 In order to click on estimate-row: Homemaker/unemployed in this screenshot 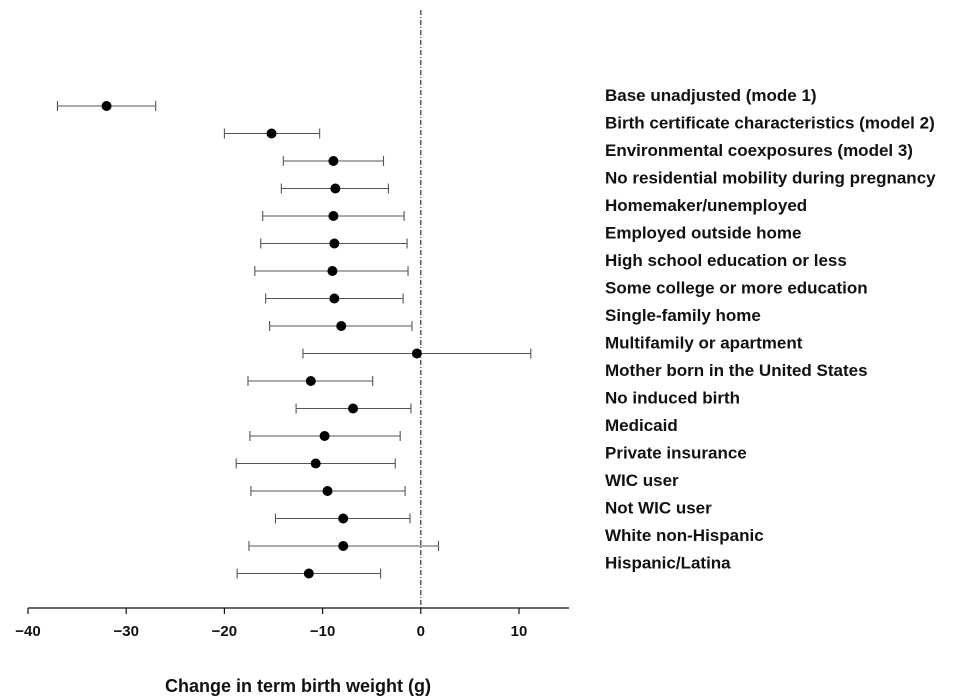, I will do `click(534, 208)`.